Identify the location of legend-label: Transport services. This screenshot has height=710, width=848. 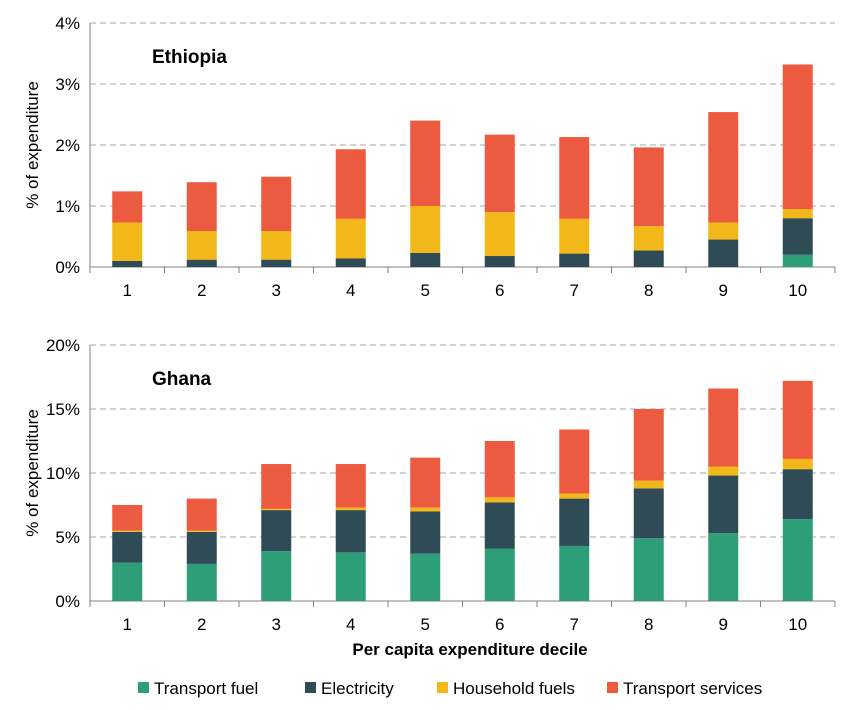
(692, 688).